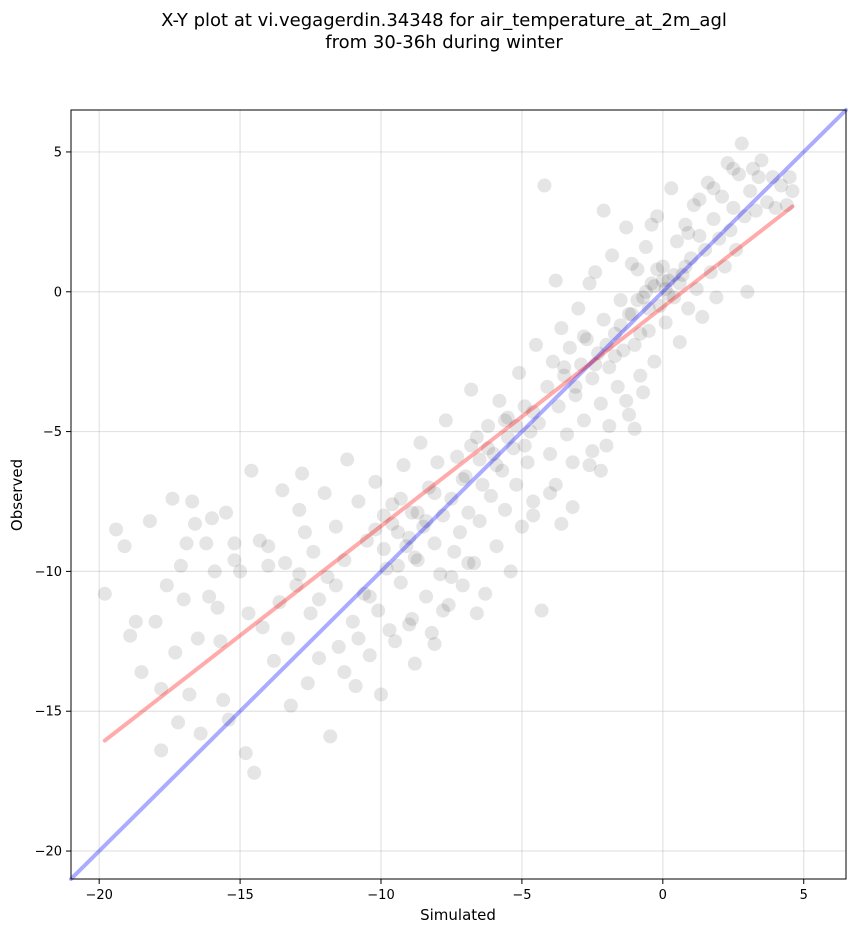  Describe the element at coordinates (58, 152) in the screenshot. I see `y-tick-label: 5` at that location.